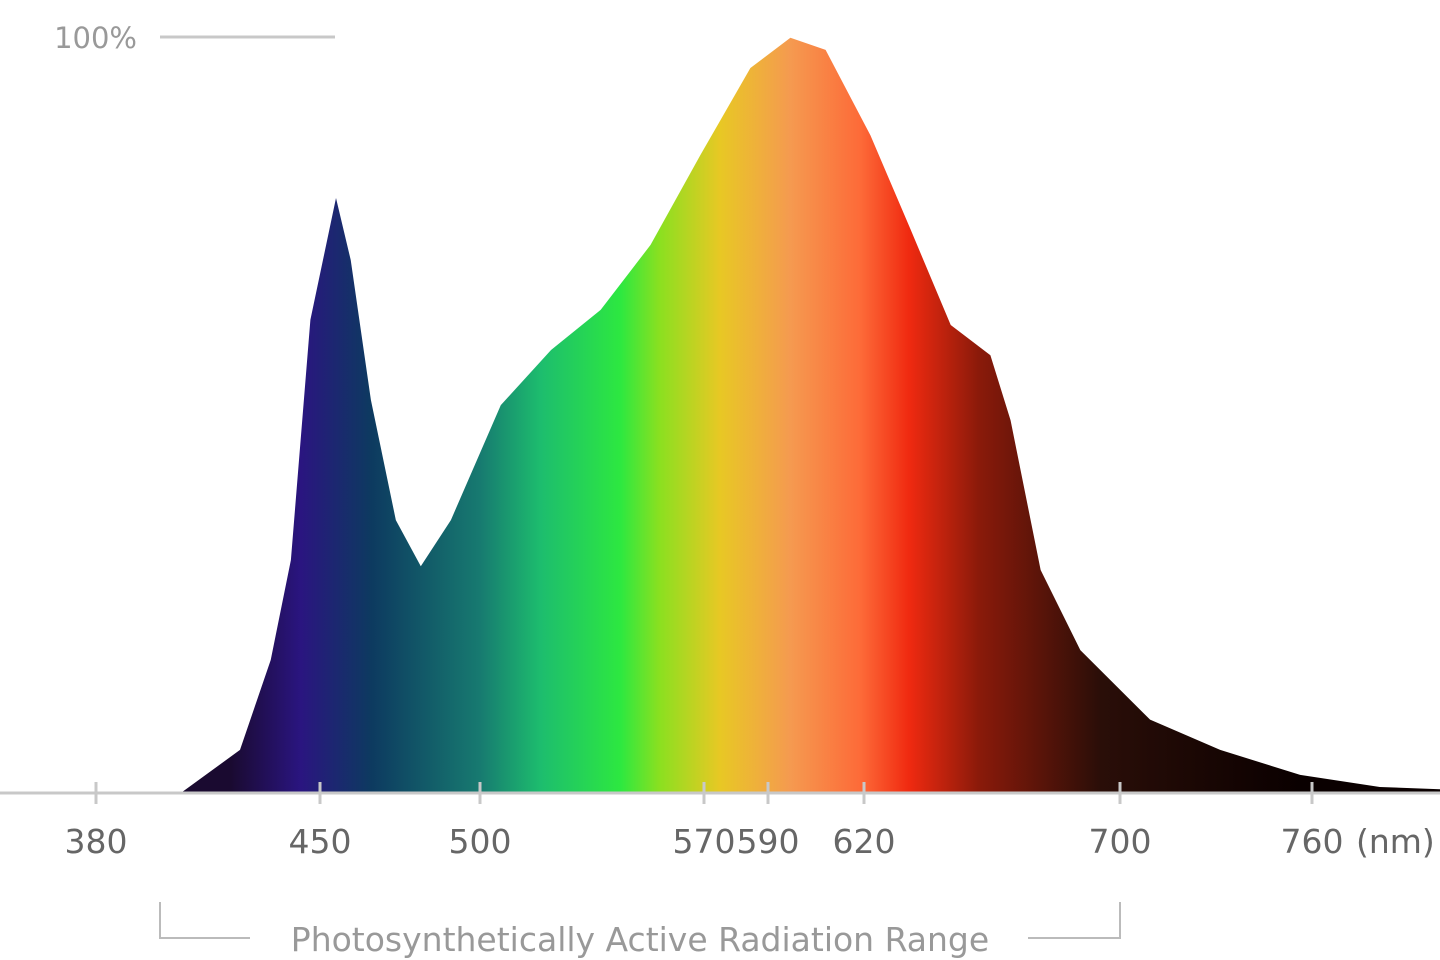 The image size is (1440, 960). Describe the element at coordinates (95, 38) in the screenshot. I see `y-tick-label: 100%` at that location.